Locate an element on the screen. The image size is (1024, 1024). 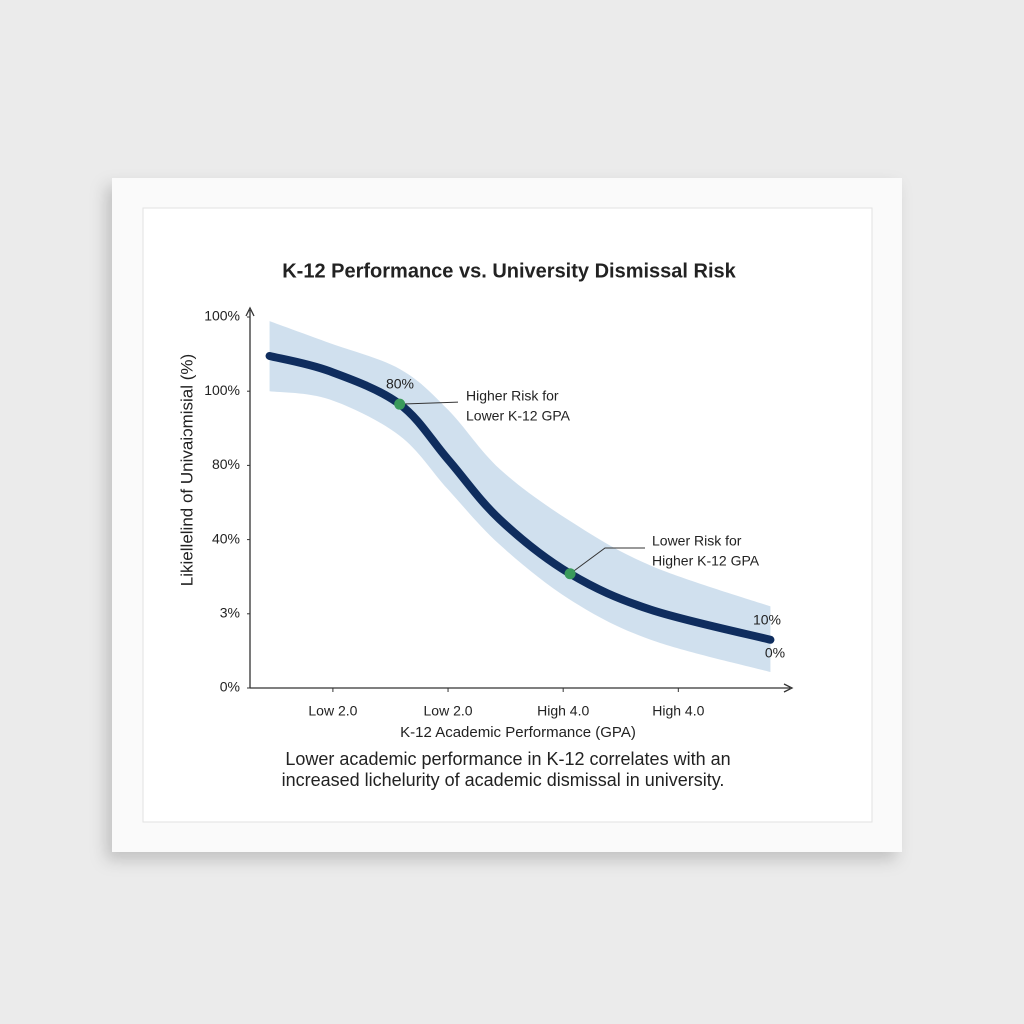
line is located at coordinates (520, 497).